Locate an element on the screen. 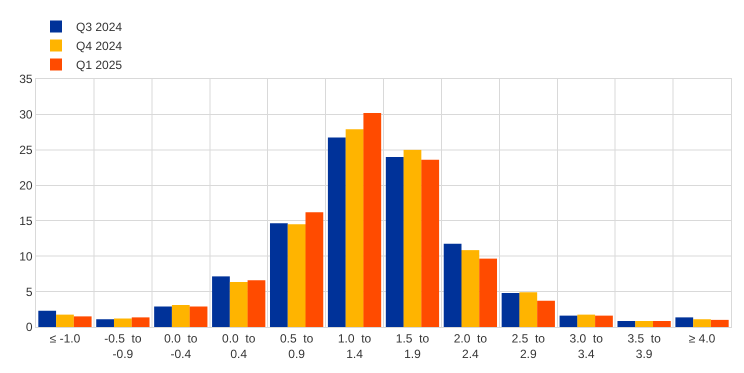 Image resolution: width=744 pixels, height=373 pixels. x-tick-label: 2.5 to 2.9 is located at coordinates (529, 346).